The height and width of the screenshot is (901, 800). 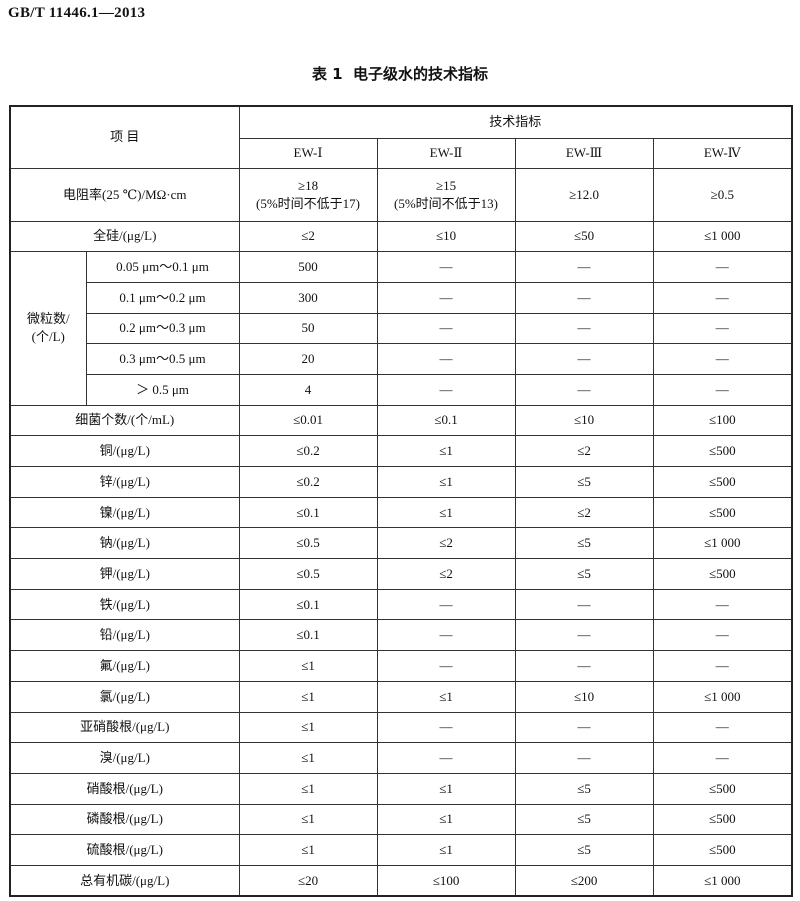 What do you see at coordinates (124, 236) in the screenshot?
I see `item-cell: 全硅/(μg/L)` at bounding box center [124, 236].